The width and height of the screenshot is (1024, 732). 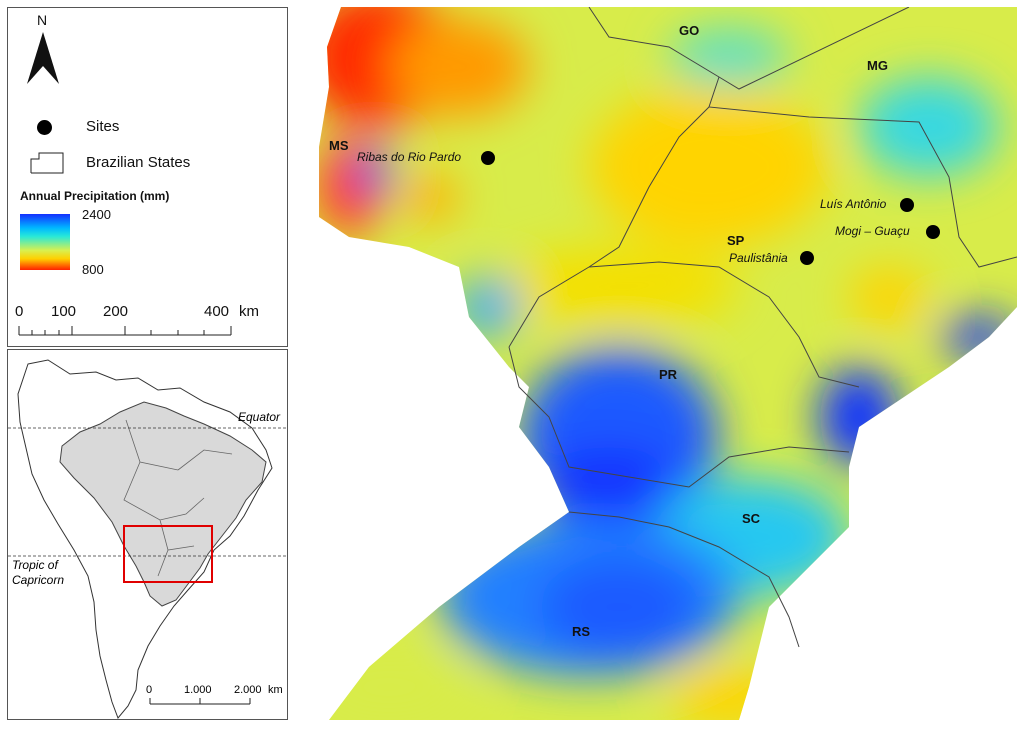 What do you see at coordinates (43, 58) in the screenshot?
I see `north-arrow-icon` at bounding box center [43, 58].